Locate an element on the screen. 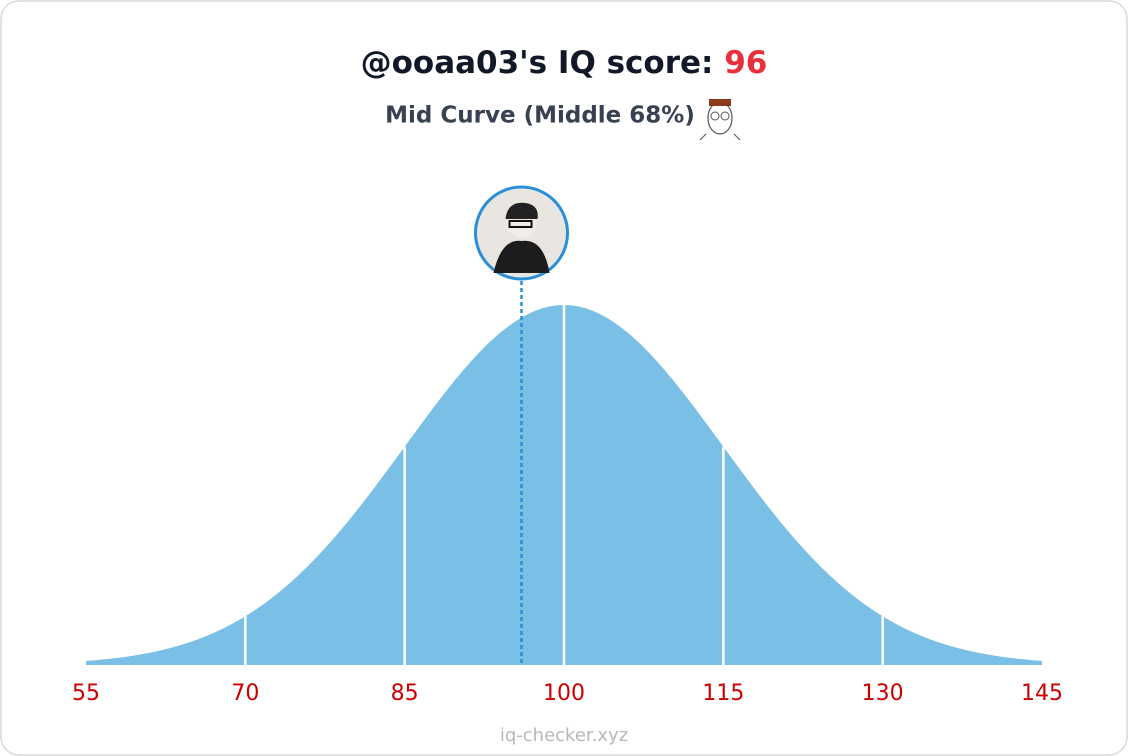  x-tick-label: 70 is located at coordinates (245, 693).